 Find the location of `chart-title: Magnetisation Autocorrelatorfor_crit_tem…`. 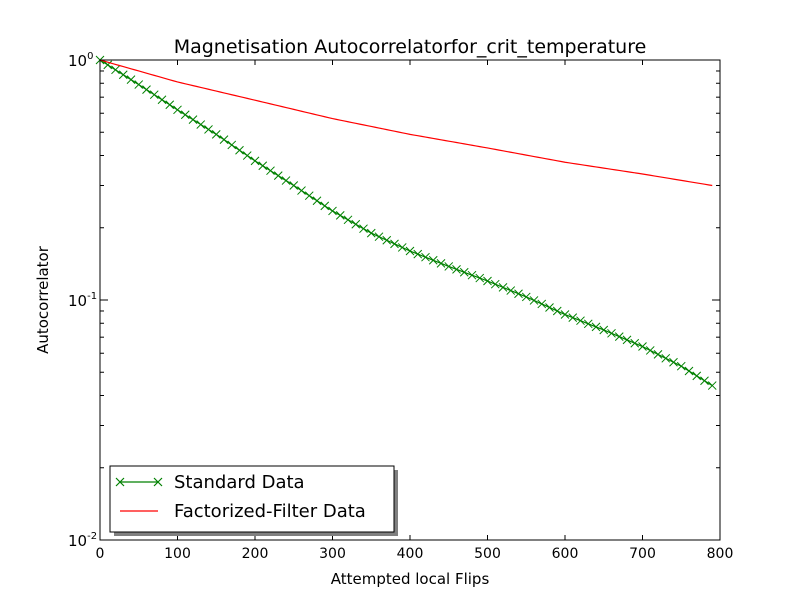

chart-title: Magnetisation Autocorrelatorfor_crit_tem… is located at coordinates (410, 47).